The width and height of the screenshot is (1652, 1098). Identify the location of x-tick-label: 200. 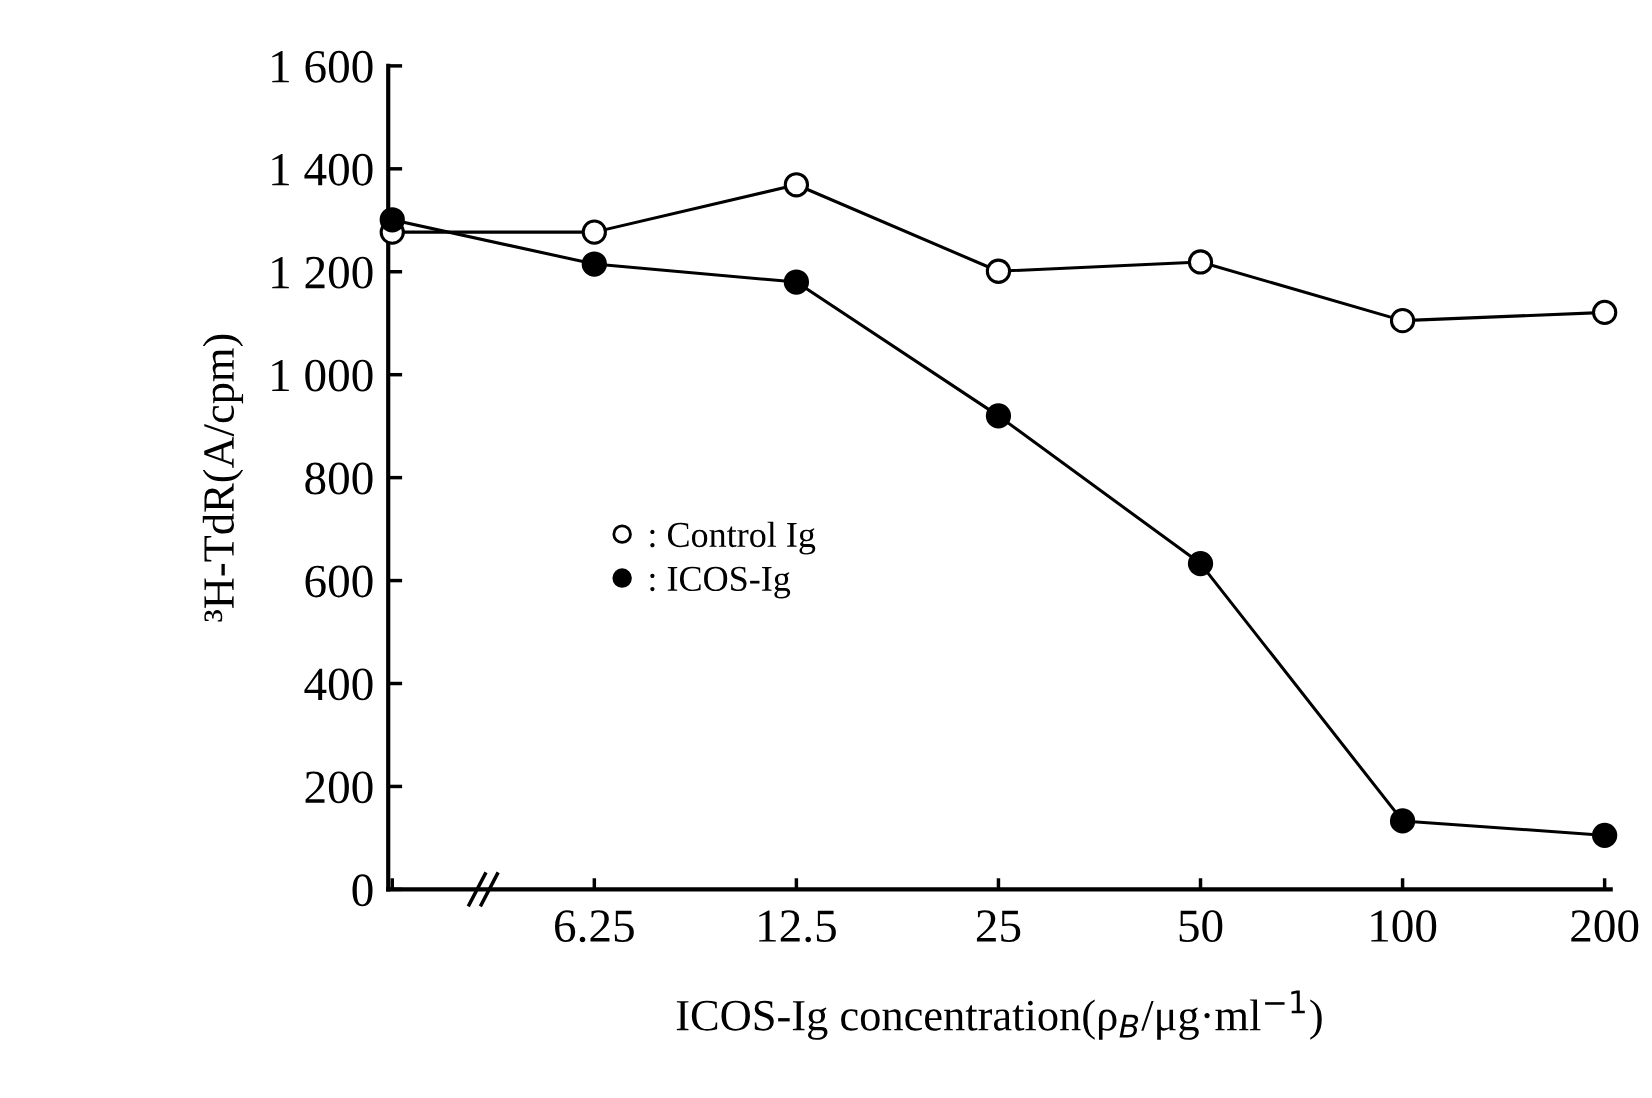
(1605, 926).